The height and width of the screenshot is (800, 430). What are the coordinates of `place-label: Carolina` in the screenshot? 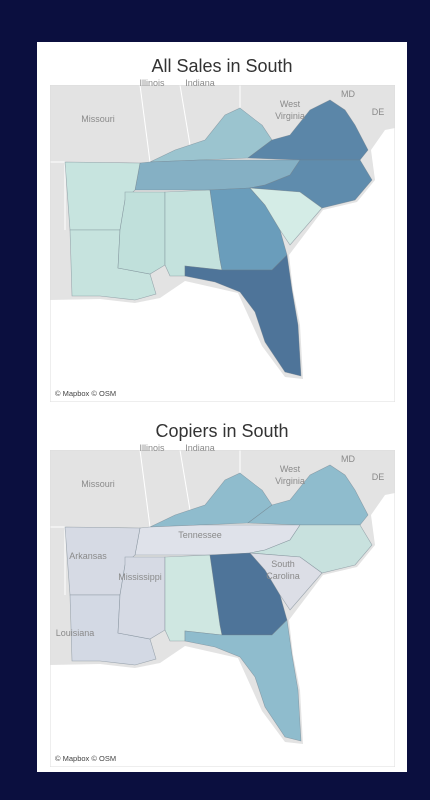 It's located at (283, 576).